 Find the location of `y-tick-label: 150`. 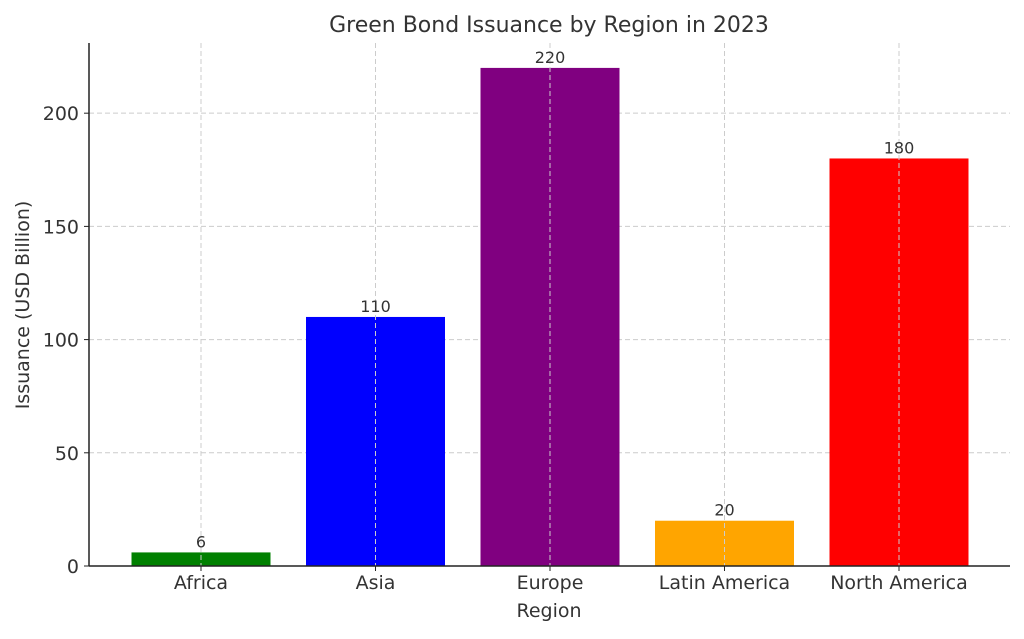

y-tick-label: 150 is located at coordinates (61, 227).